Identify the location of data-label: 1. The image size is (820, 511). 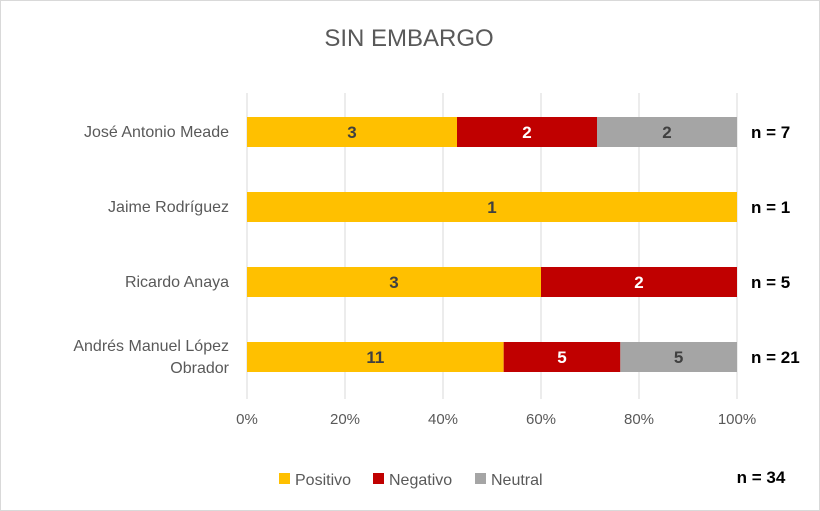
(491, 207).